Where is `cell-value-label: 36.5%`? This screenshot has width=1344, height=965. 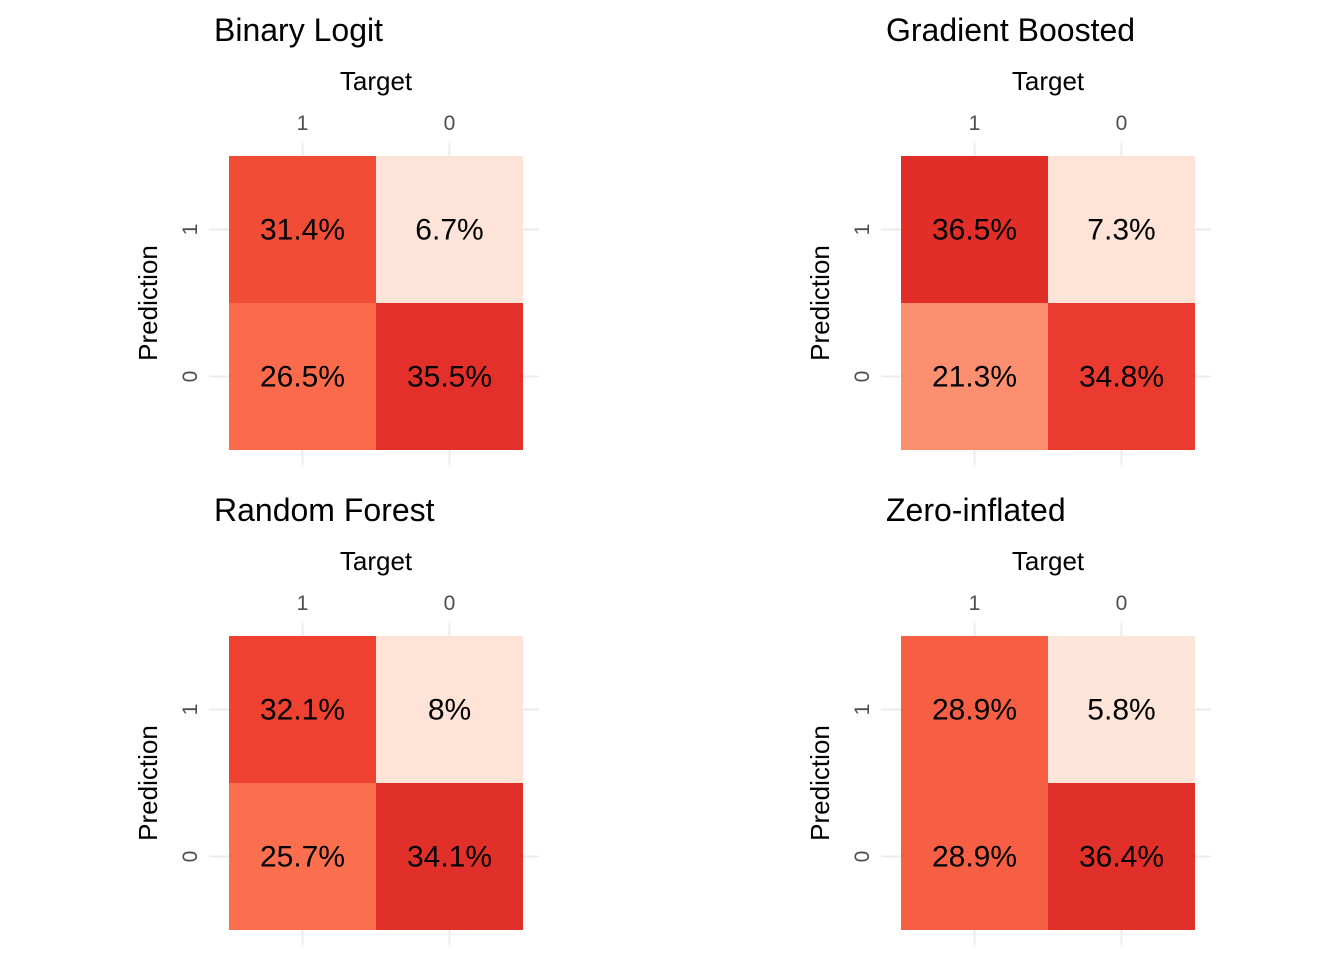
cell-value-label: 36.5% is located at coordinates (974, 230).